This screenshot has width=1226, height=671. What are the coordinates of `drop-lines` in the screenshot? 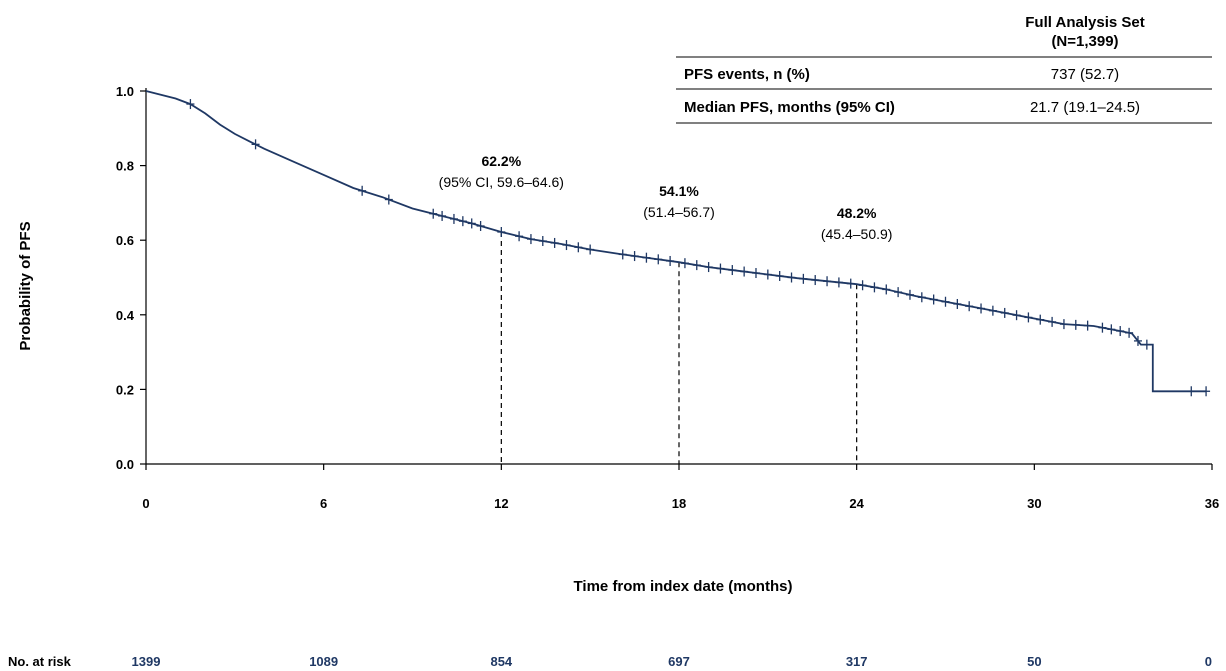 It's located at (679, 347).